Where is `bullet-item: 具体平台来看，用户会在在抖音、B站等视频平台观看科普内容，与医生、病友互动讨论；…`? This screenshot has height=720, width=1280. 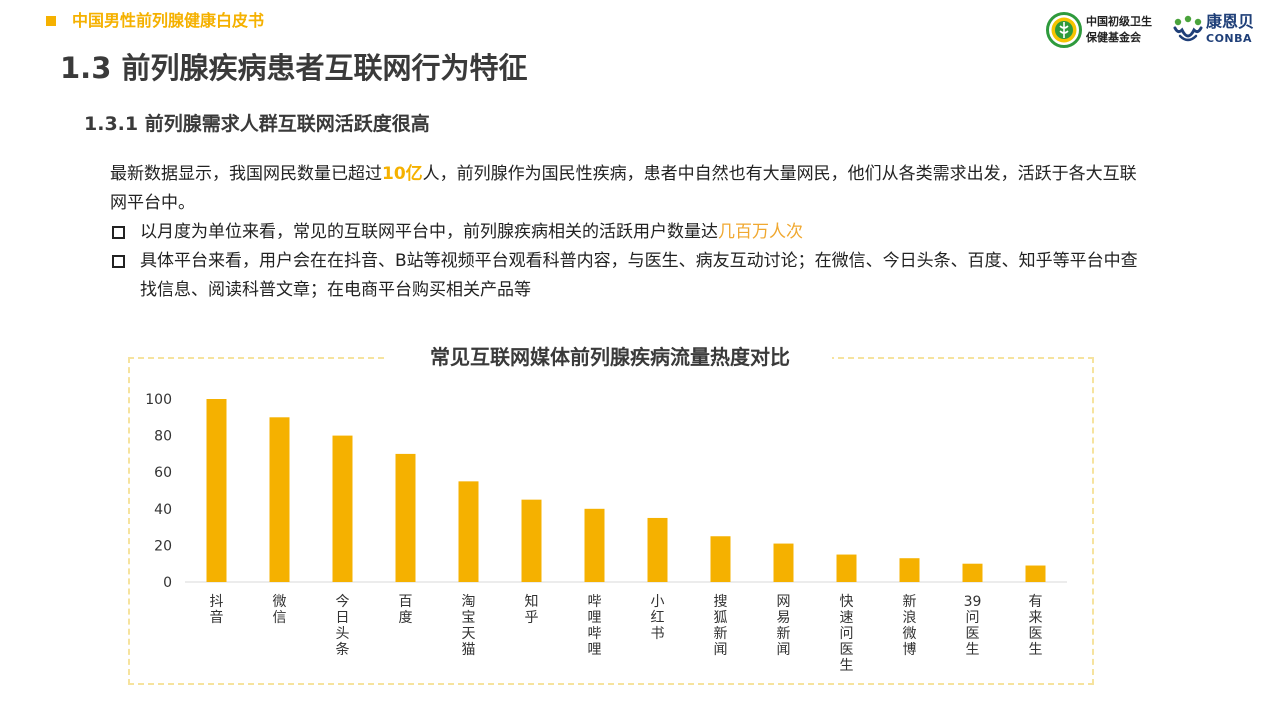
bullet-item: 具体平台来看，用户会在在抖音、B站等视频平台观看科普内容，与医生、病友互动讨论；… is located at coordinates (630, 276).